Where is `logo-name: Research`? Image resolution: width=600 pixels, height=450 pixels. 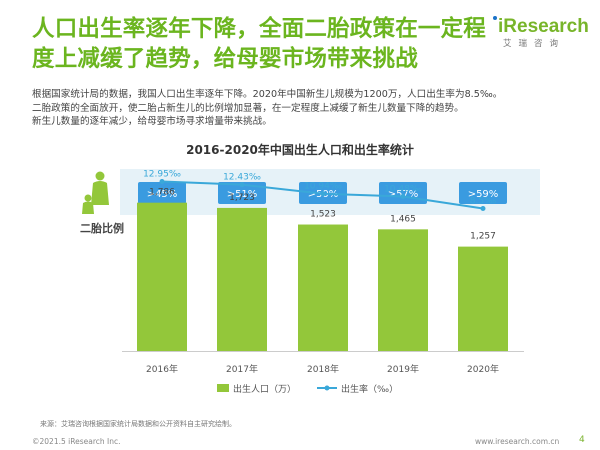
logo-name: Research is located at coordinates (546, 26).